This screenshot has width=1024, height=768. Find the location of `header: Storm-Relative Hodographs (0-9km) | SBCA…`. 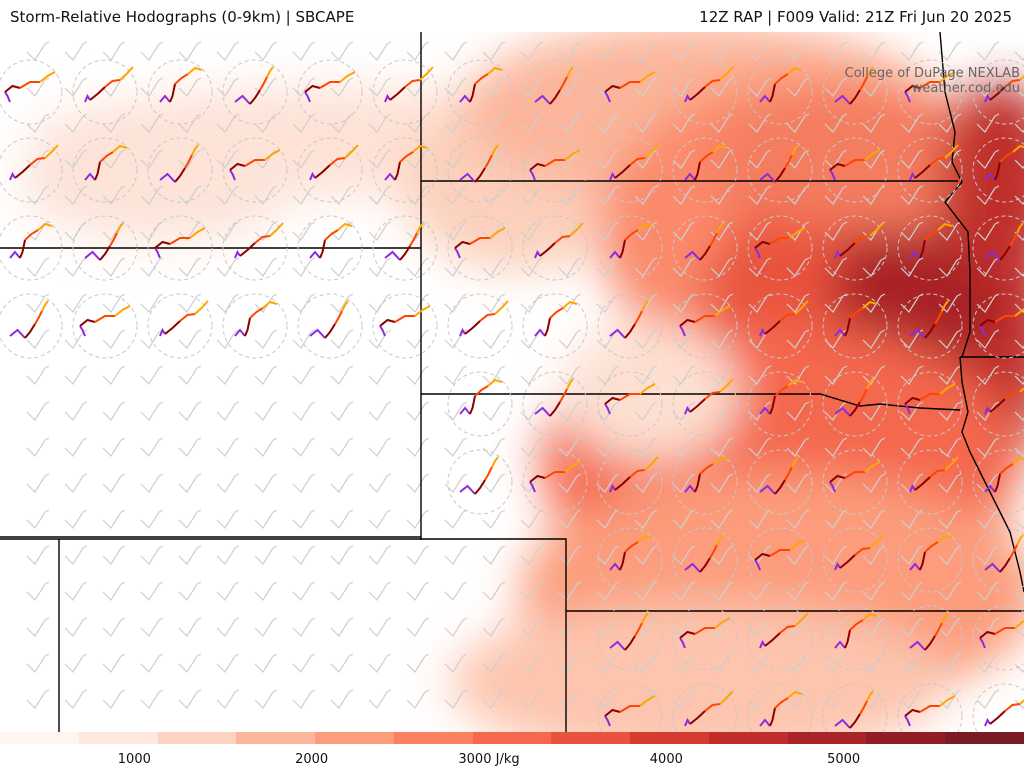

header: Storm-Relative Hodographs (0-9km) | SBCA… is located at coordinates (512, 16).